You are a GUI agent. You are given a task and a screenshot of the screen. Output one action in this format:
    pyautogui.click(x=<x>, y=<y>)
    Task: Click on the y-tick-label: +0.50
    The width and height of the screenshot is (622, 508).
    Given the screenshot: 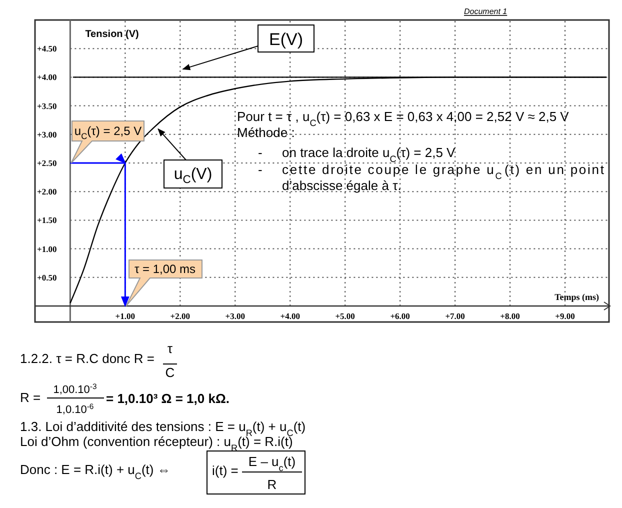 What is the action you would take?
    pyautogui.click(x=47, y=277)
    